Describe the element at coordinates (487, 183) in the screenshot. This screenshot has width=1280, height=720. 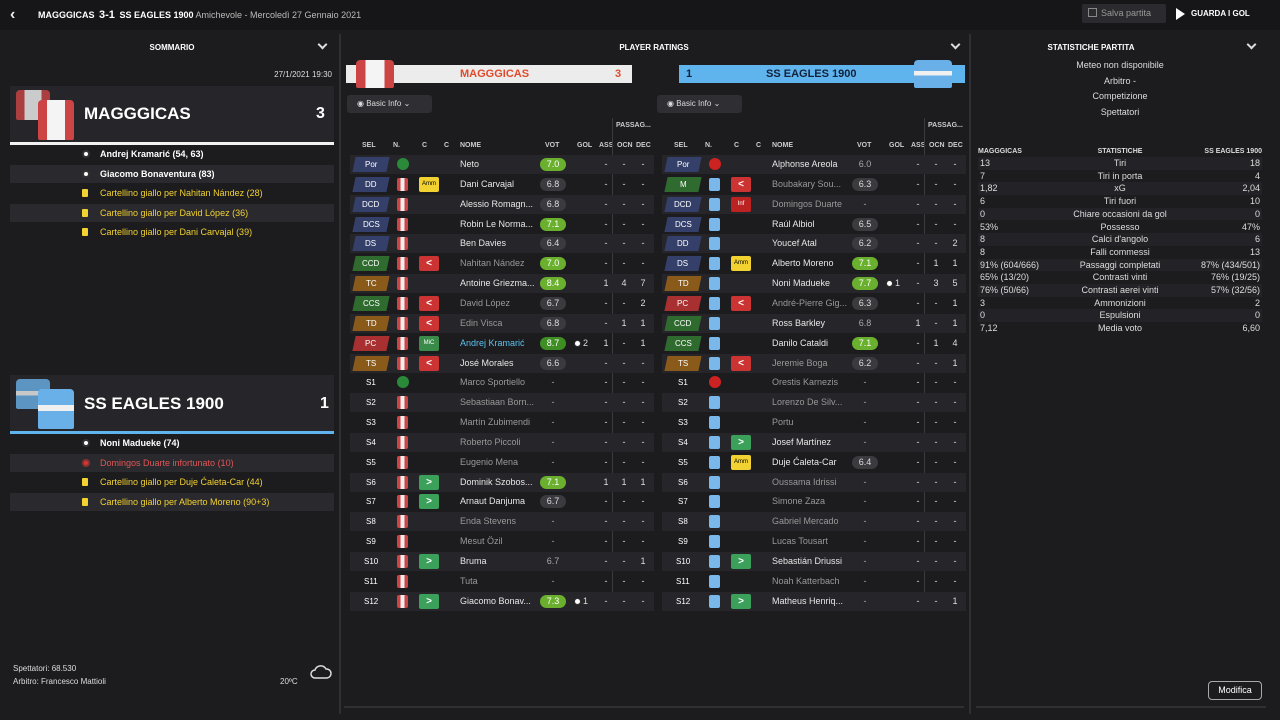
I see `player-name: Dani Carvajal` at that location.